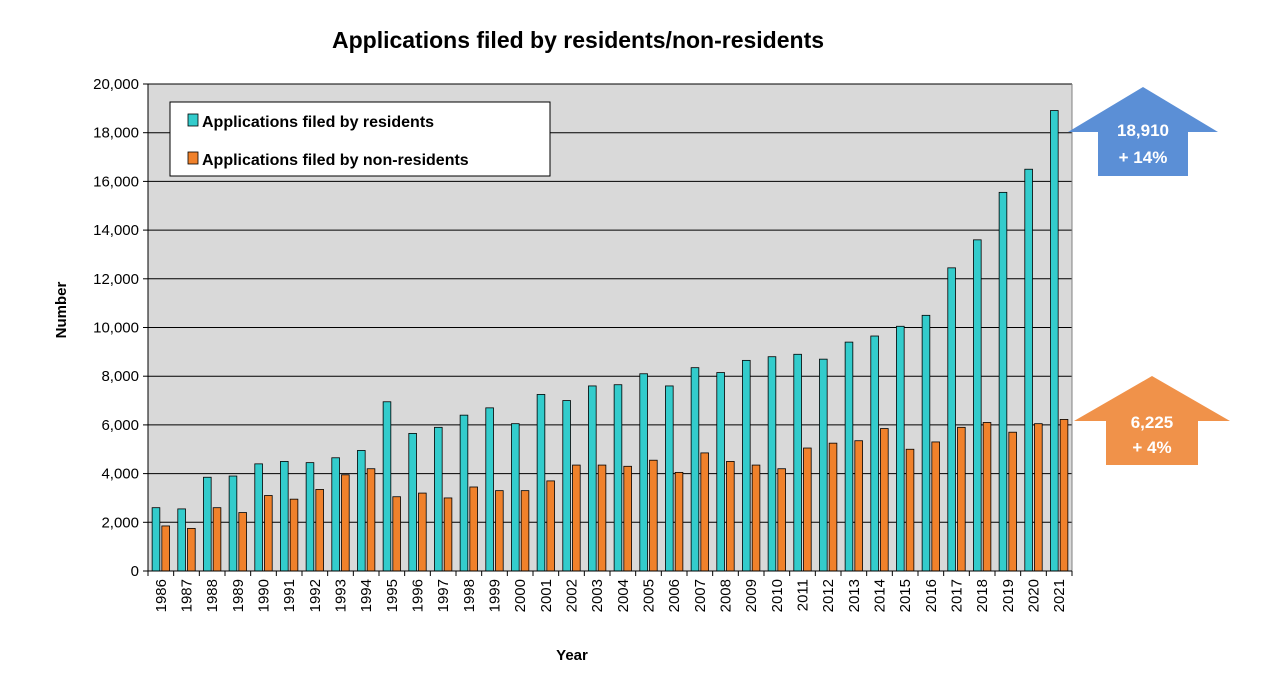 This screenshot has width=1269, height=673. What do you see at coordinates (931, 595) in the screenshot?
I see `x-tick-label: 2016` at bounding box center [931, 595].